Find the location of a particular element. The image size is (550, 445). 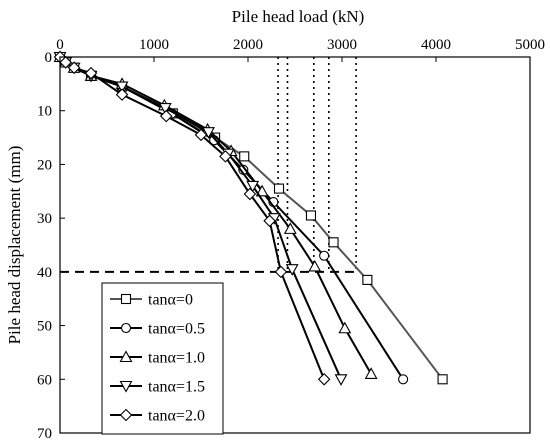

y-axis-title: Pile head displacement (mm) is located at coordinates (14, 245).